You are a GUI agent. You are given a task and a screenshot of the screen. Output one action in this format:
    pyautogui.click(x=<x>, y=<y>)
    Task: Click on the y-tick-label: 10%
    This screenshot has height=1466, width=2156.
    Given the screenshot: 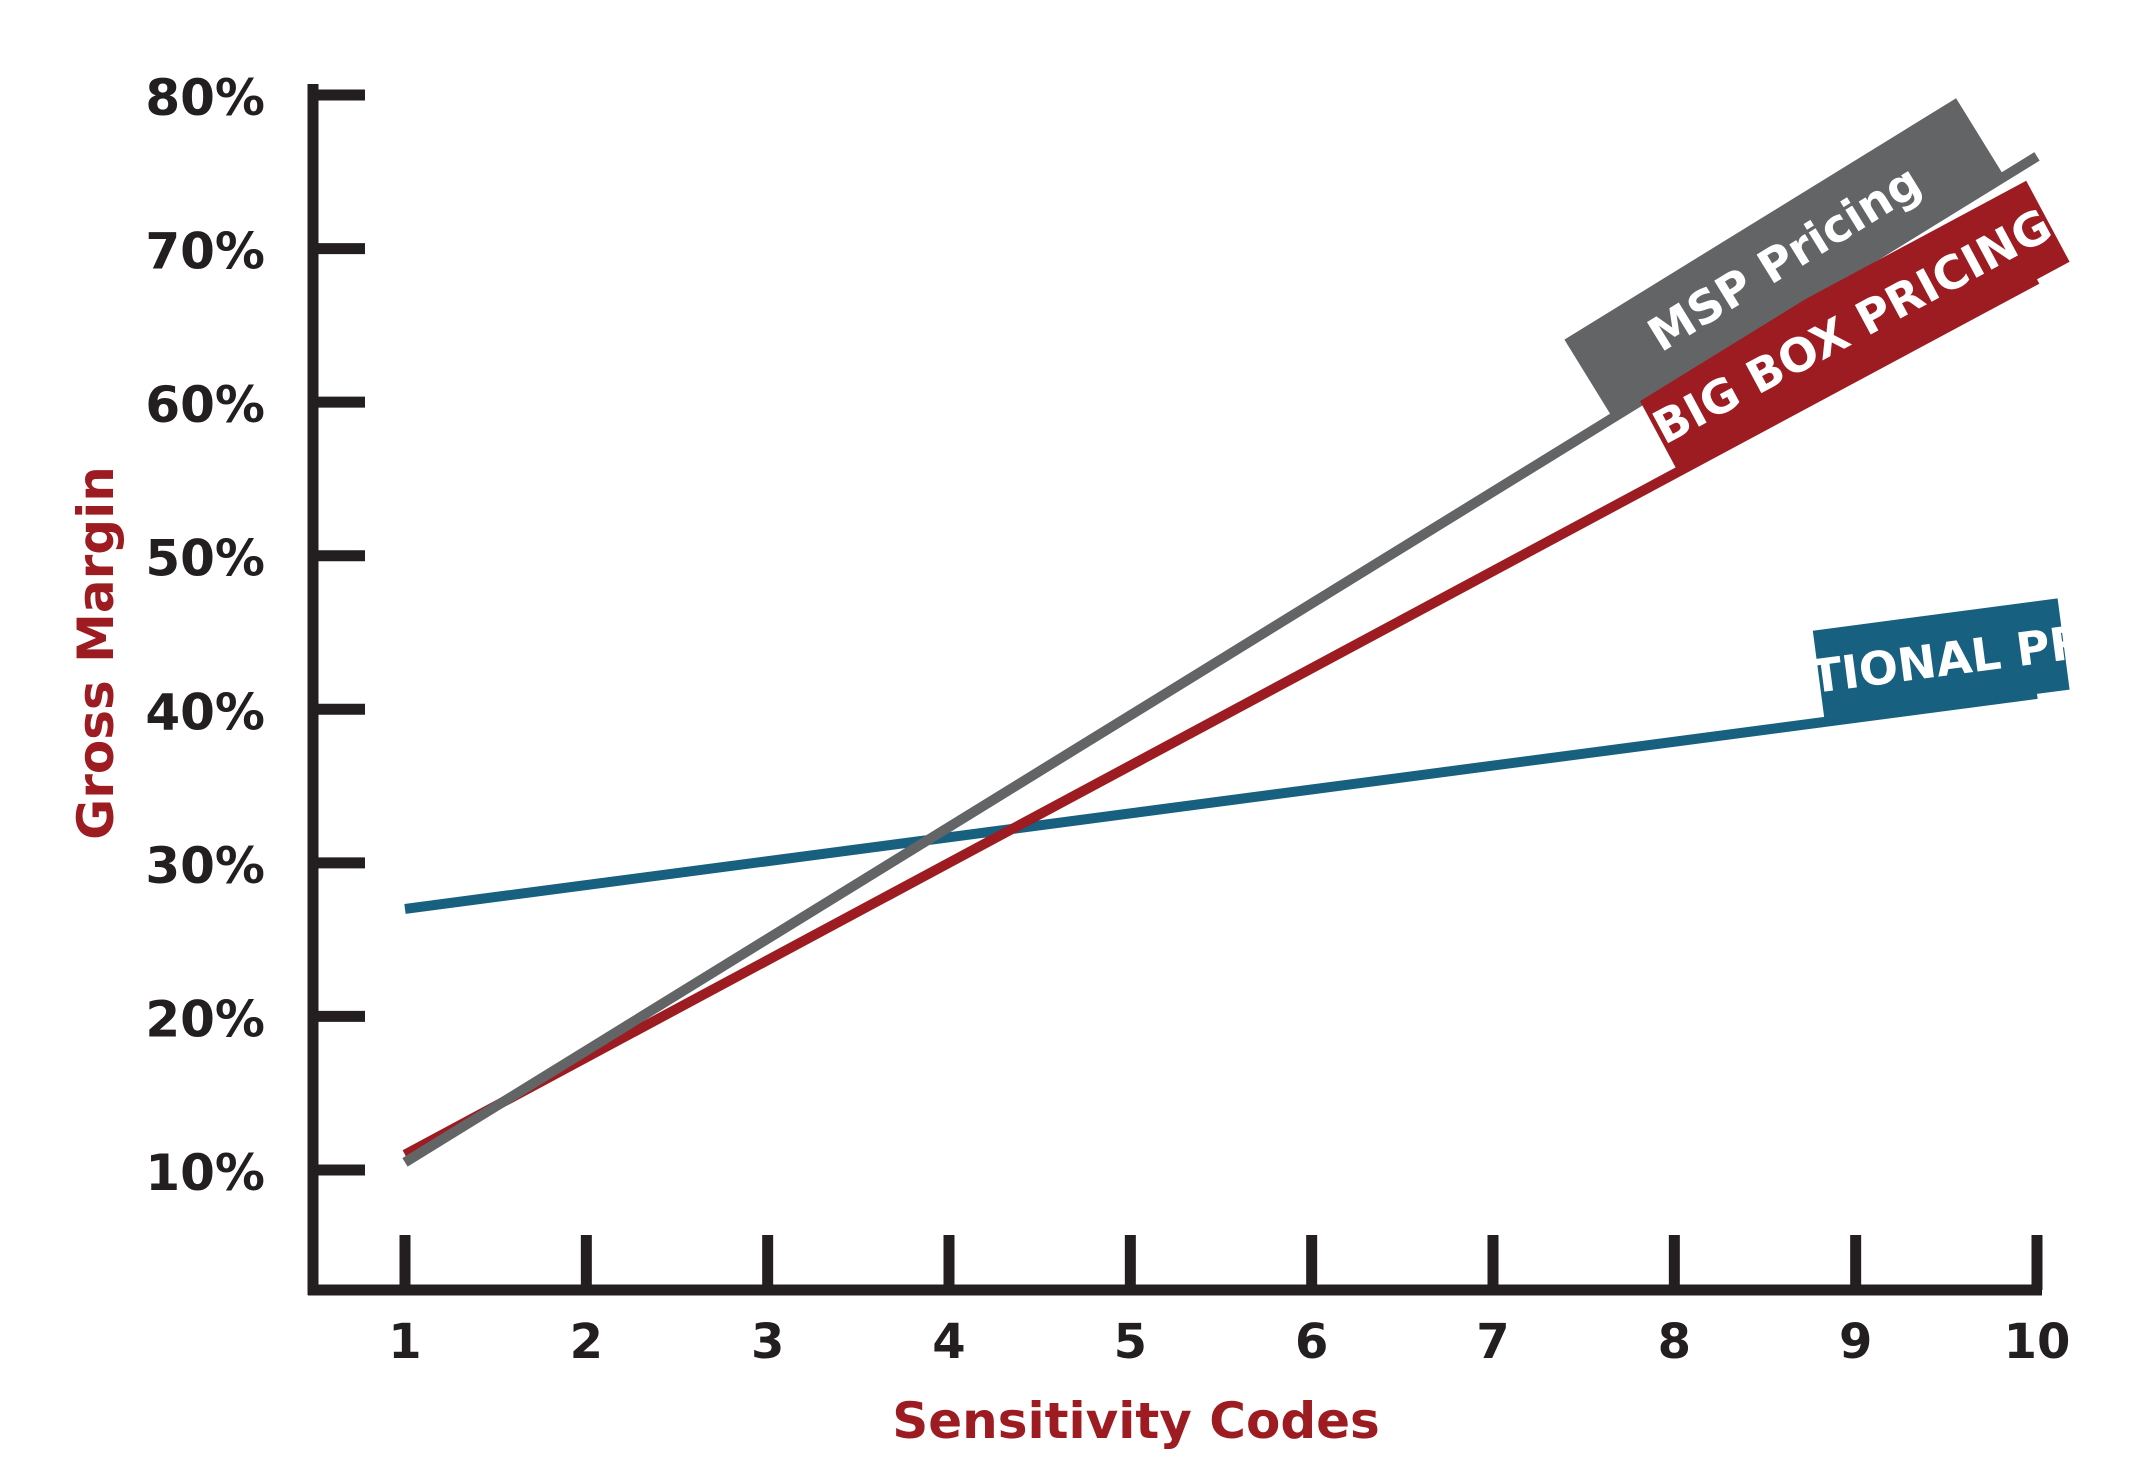 What is the action you would take?
    pyautogui.click(x=205, y=1173)
    